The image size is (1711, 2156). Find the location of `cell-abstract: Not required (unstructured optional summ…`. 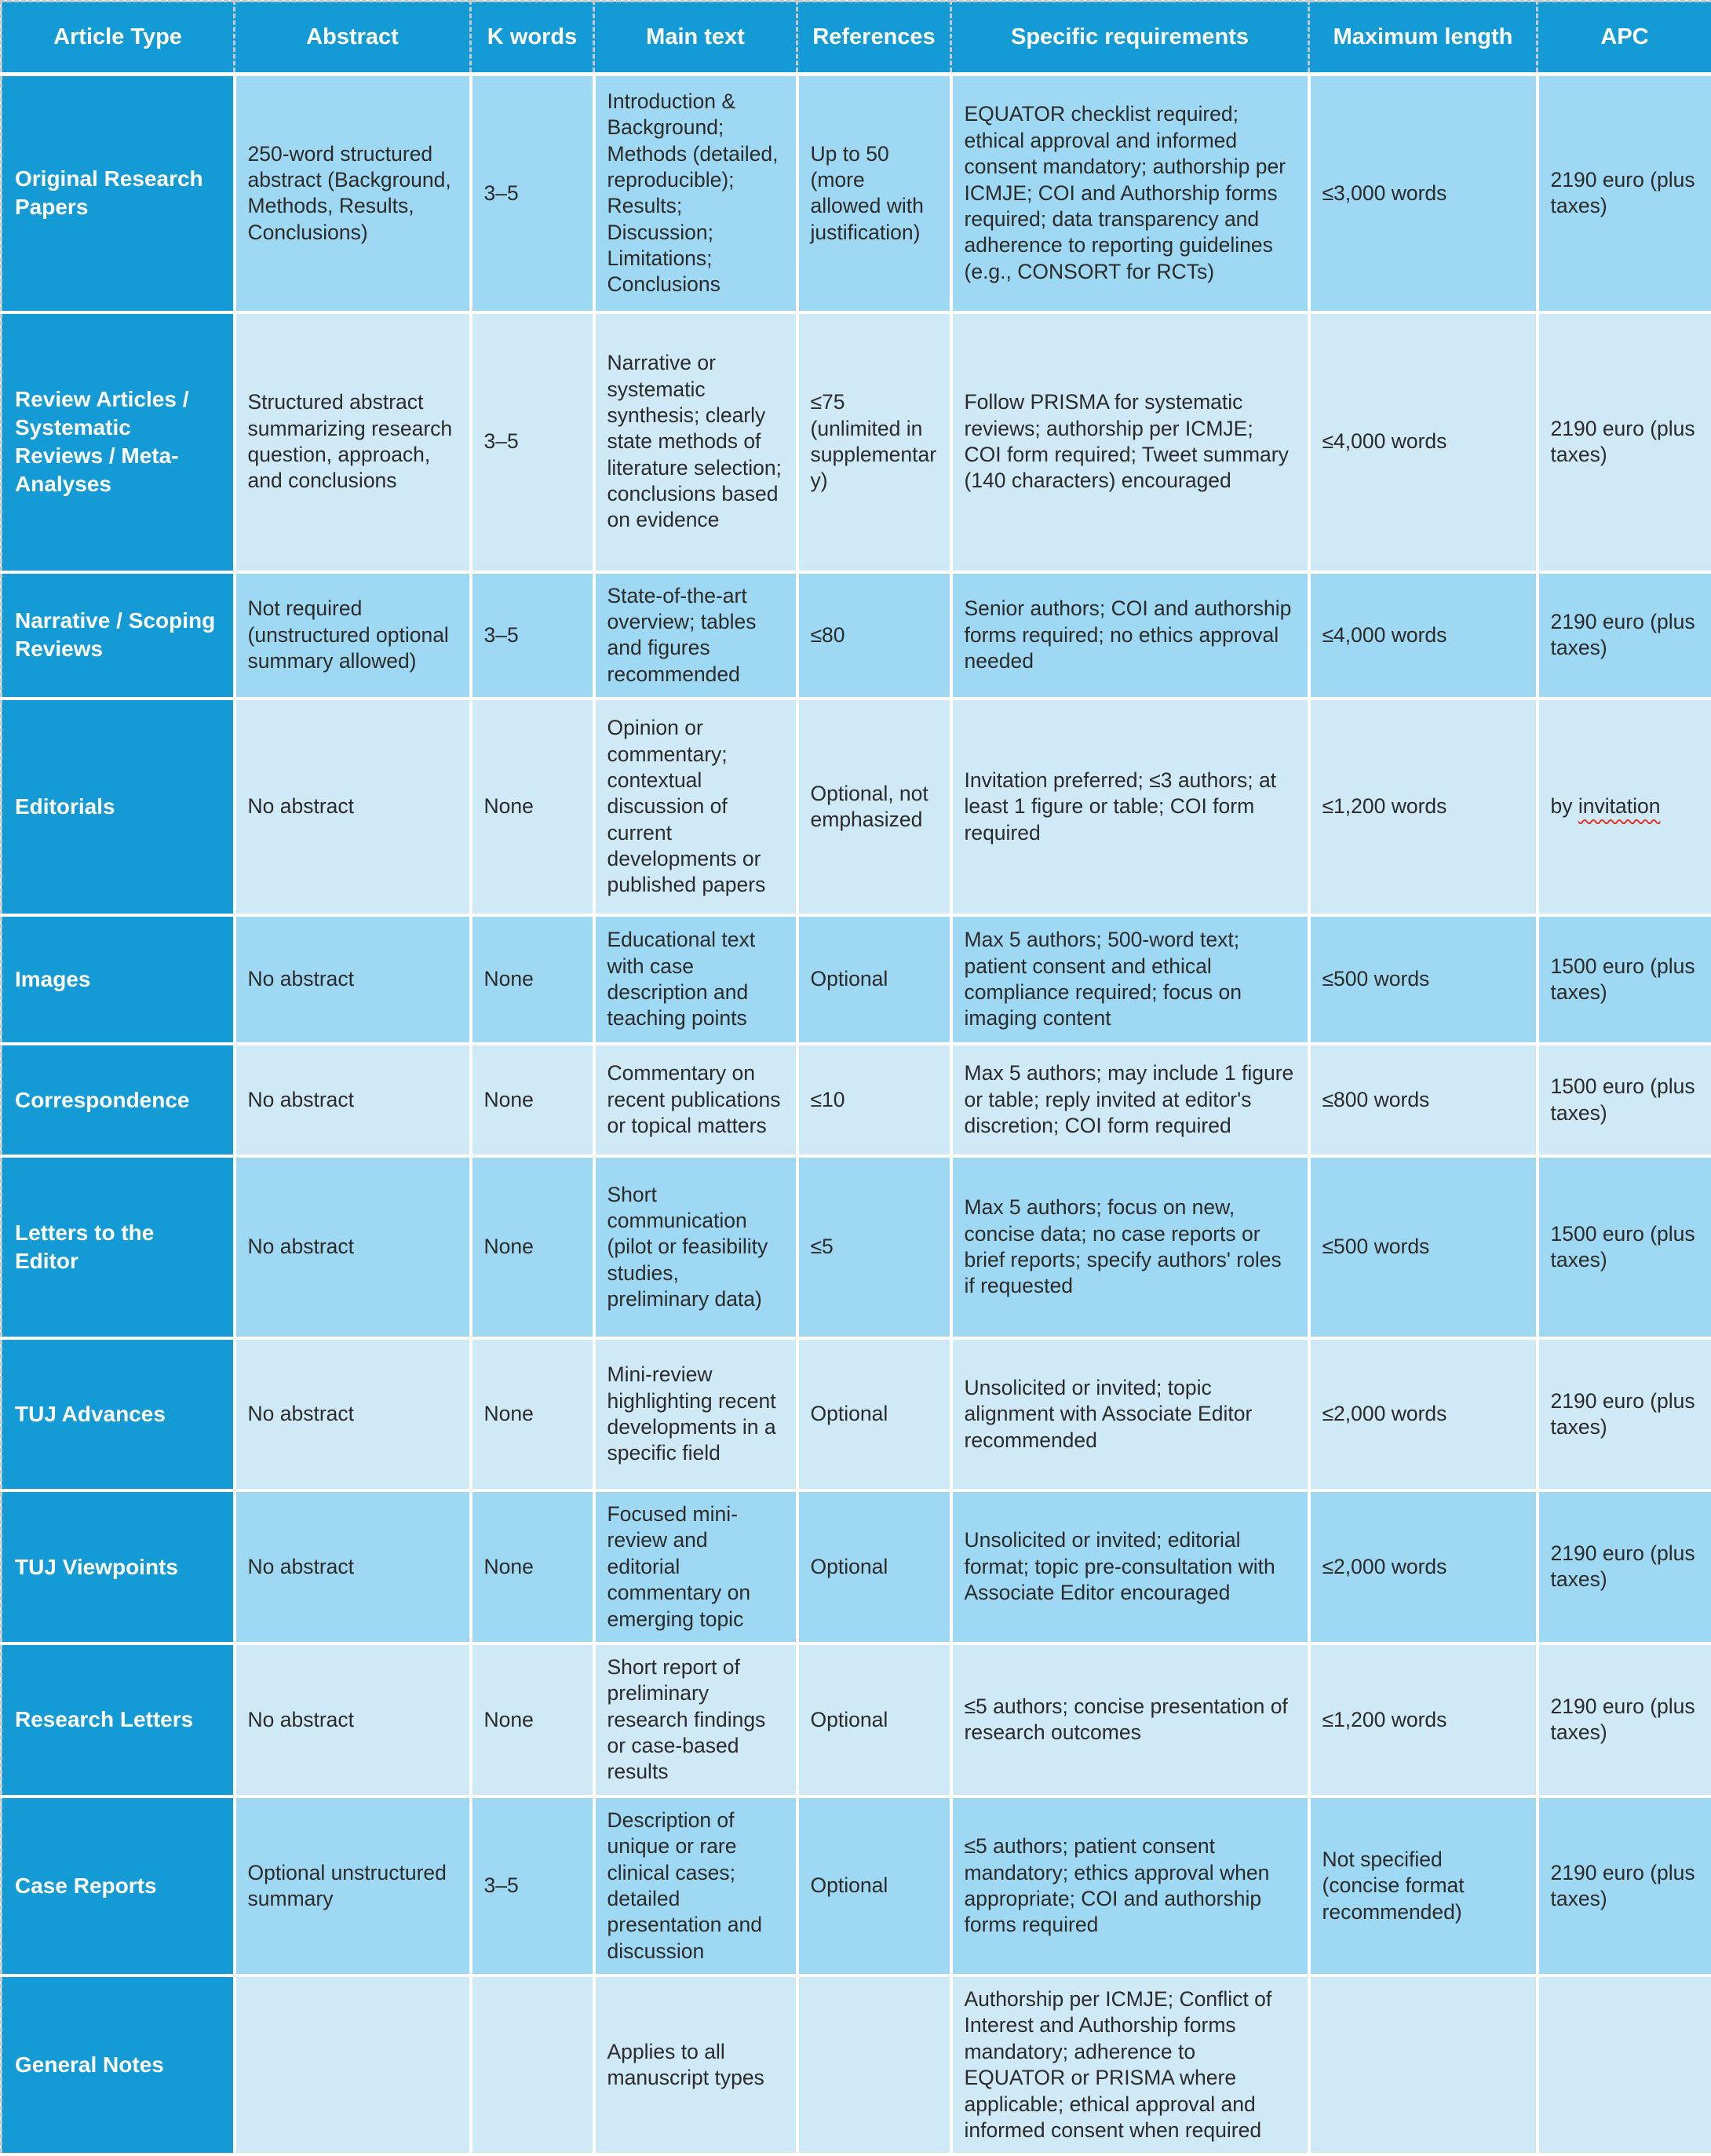

cell-abstract: Not required (unstructured optional summ… is located at coordinates (353, 636).